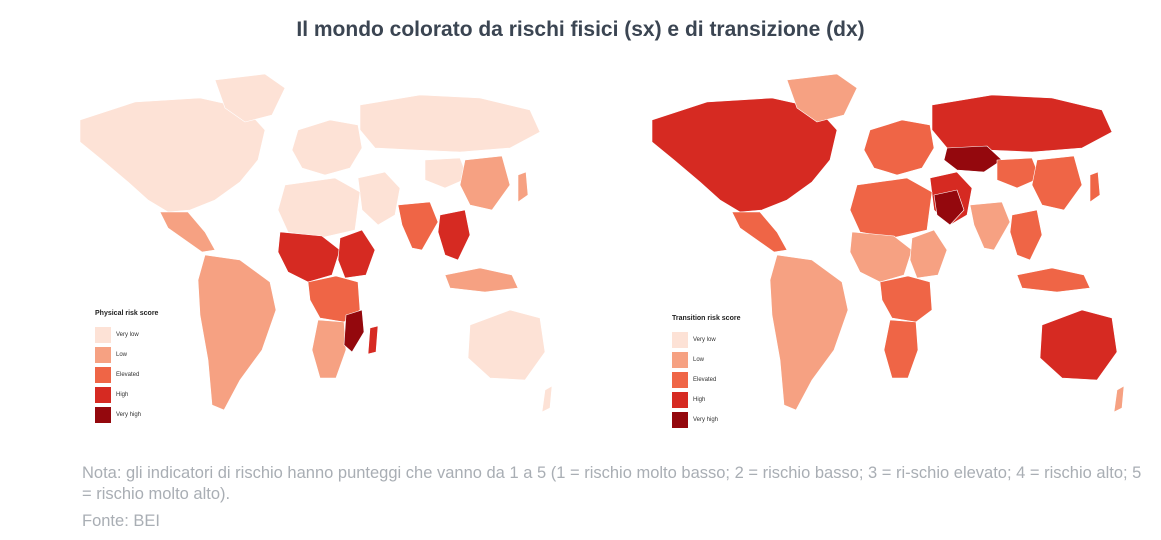 Image resolution: width=1161 pixels, height=540 pixels. Describe the element at coordinates (706, 318) in the screenshot. I see `legend-title: Transition risk score` at that location.